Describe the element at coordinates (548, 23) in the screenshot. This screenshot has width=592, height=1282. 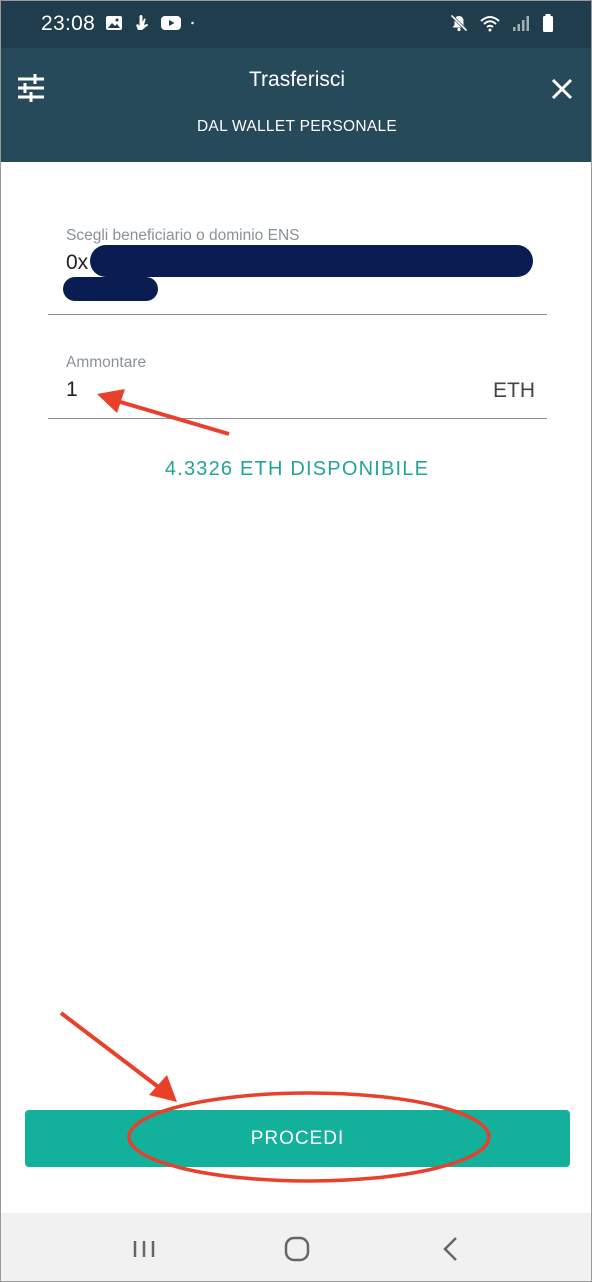
I see `battery-icon` at that location.